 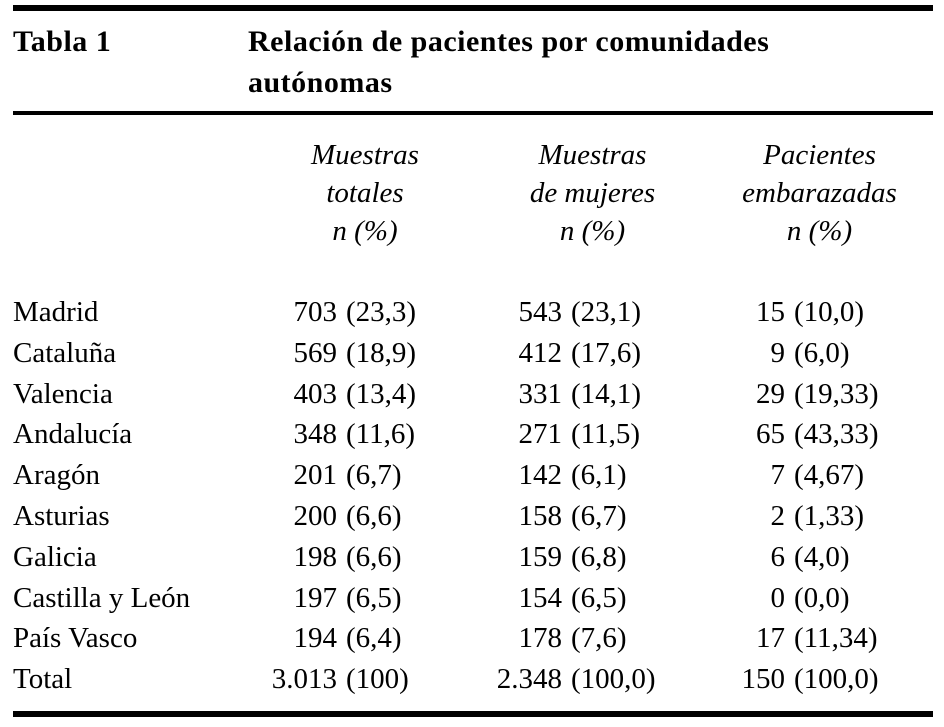 I want to click on row-region: Cataluña, so click(x=65, y=352).